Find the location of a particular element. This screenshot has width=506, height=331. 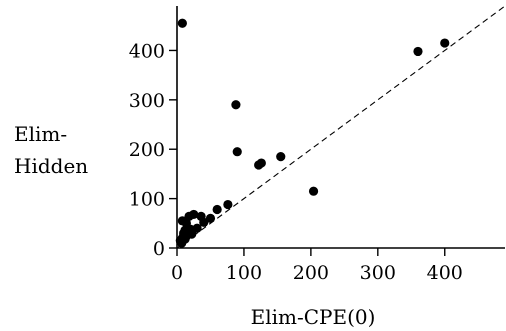

y-tick-label: 300 is located at coordinates (147, 101).